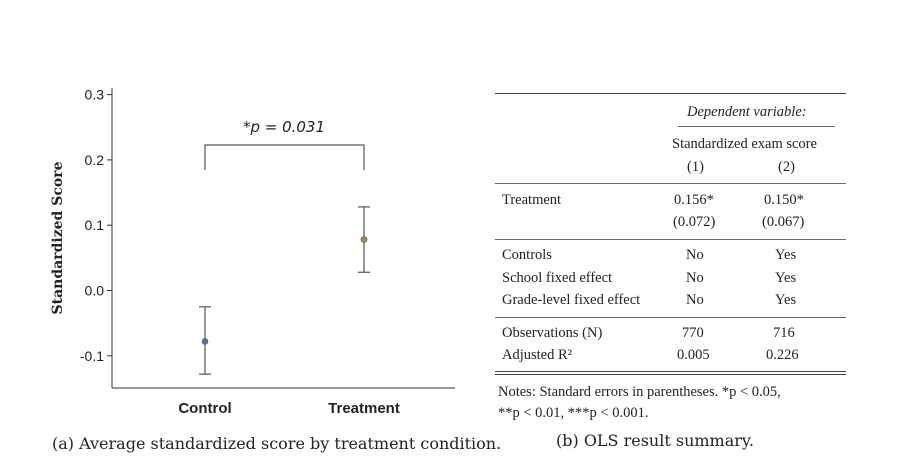 The image size is (918, 473). What do you see at coordinates (204, 408) in the screenshot?
I see `x-tick-label: Control` at bounding box center [204, 408].